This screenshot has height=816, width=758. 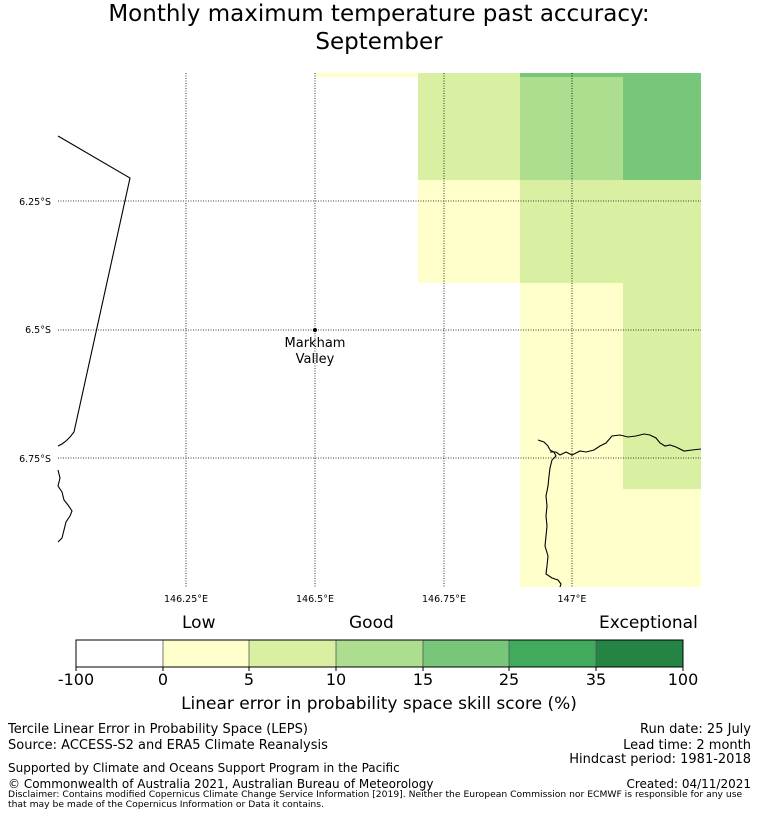 I want to click on lon-tick-label: 147°E, so click(x=572, y=599).